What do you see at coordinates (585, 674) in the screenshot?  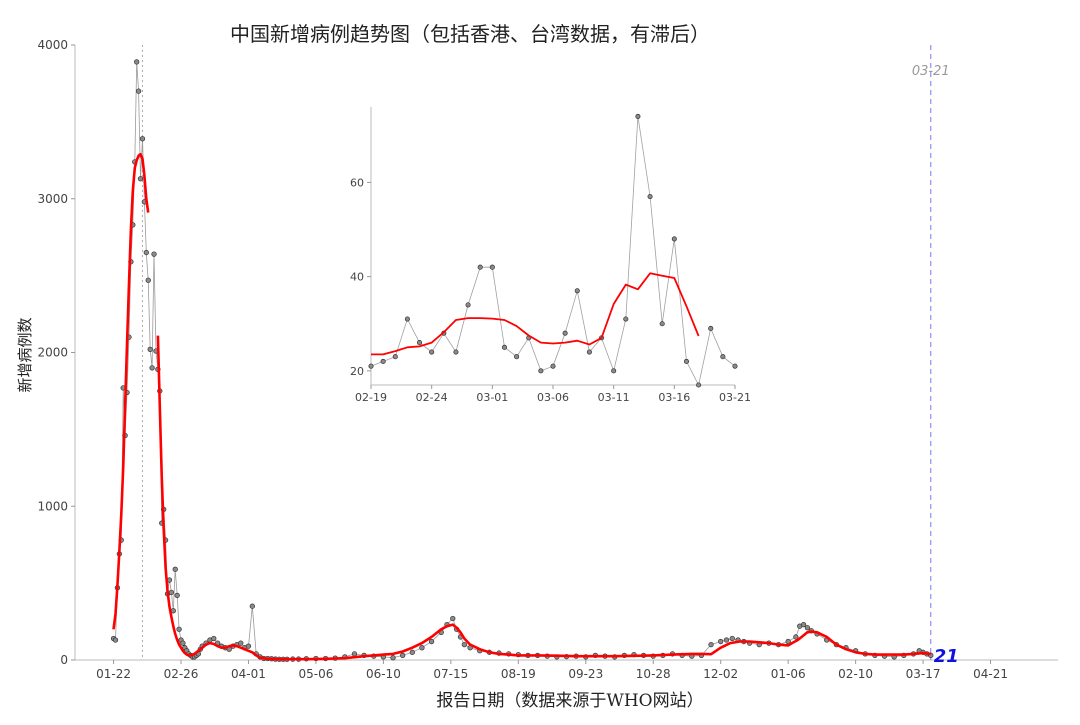 I see `x-tick-label: 09-23` at bounding box center [585, 674].